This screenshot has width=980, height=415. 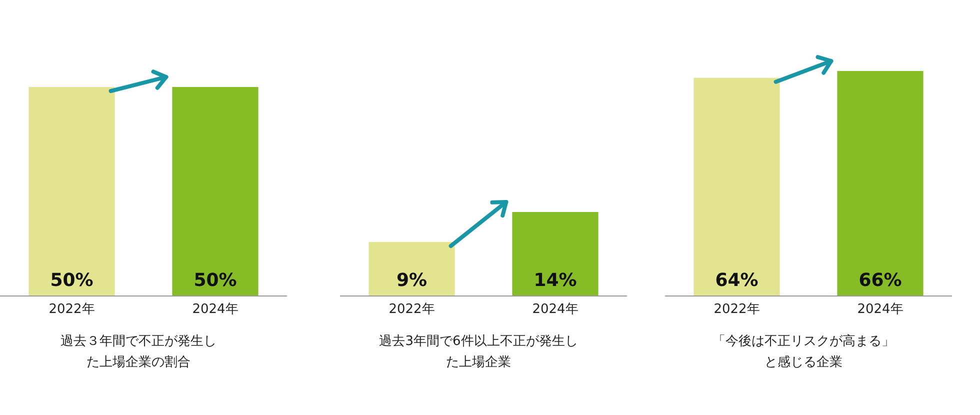 I want to click on x-axis-title: 「今後は不正リスクが高まる」と感じる企業, so click(x=803, y=351).